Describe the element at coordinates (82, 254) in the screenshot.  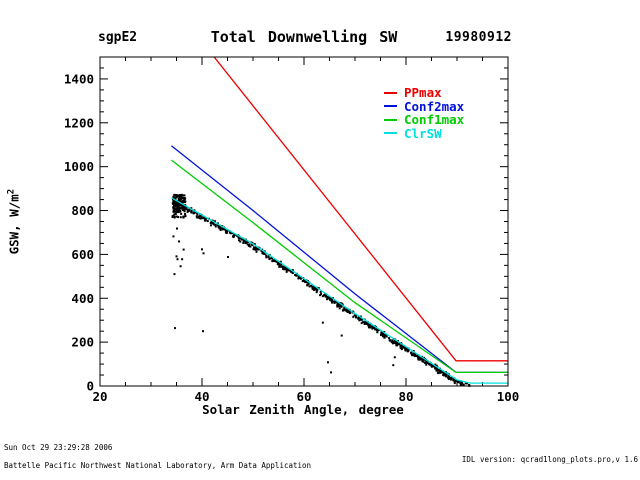
I see `y-tick-label: 600` at that location.